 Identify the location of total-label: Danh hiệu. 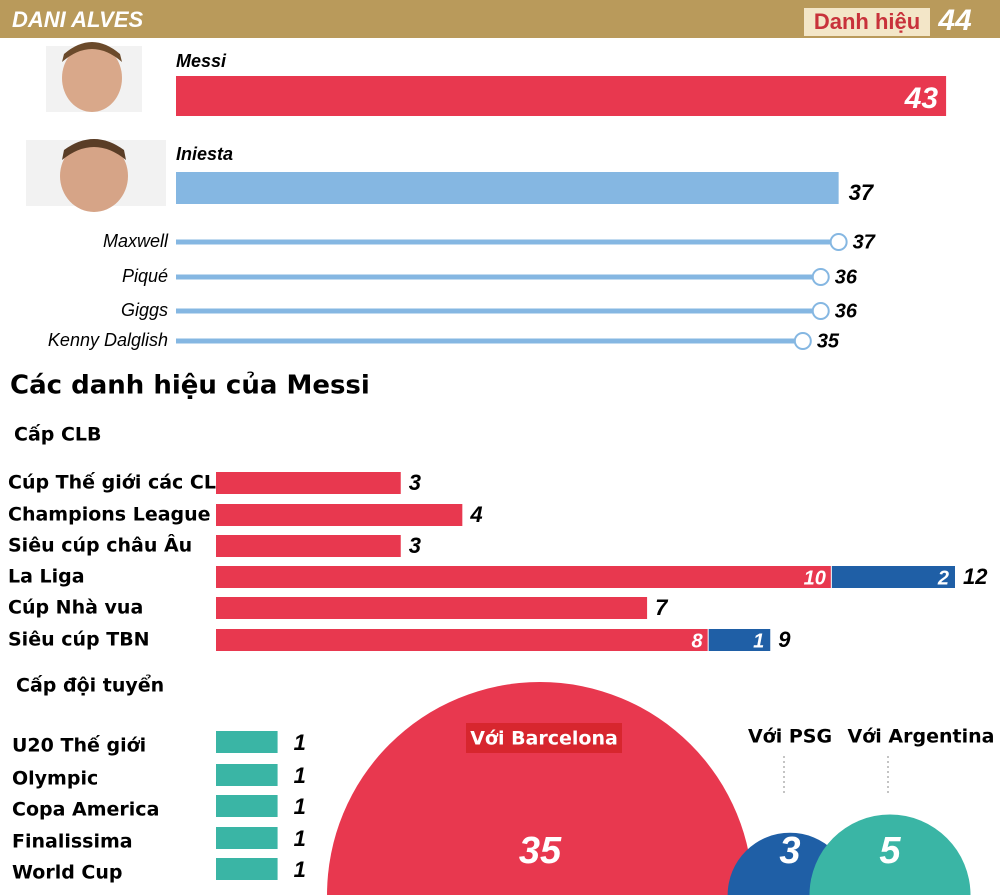
(867, 21).